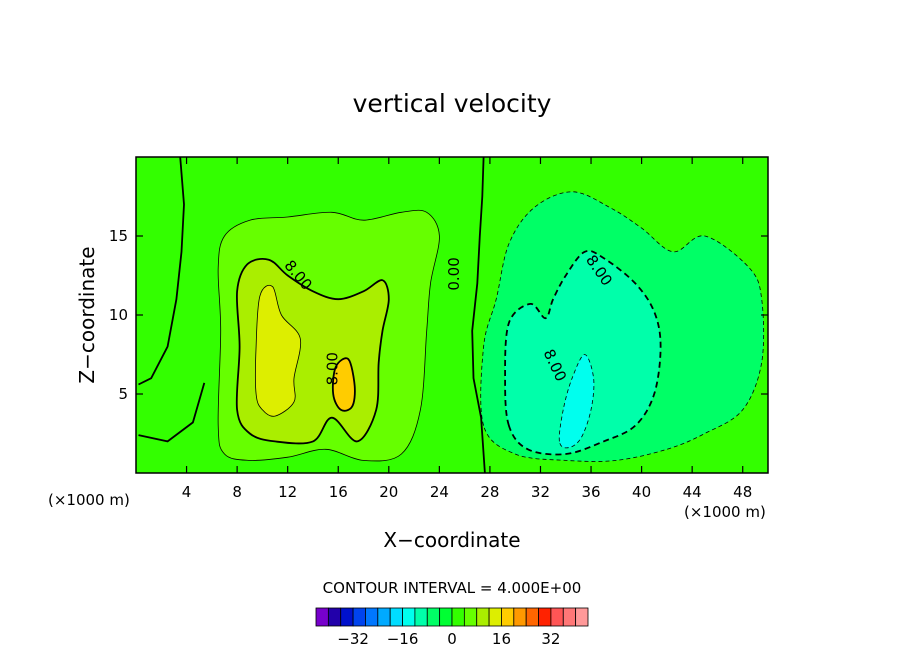  I want to click on contour-label: 0.00, so click(454, 273).